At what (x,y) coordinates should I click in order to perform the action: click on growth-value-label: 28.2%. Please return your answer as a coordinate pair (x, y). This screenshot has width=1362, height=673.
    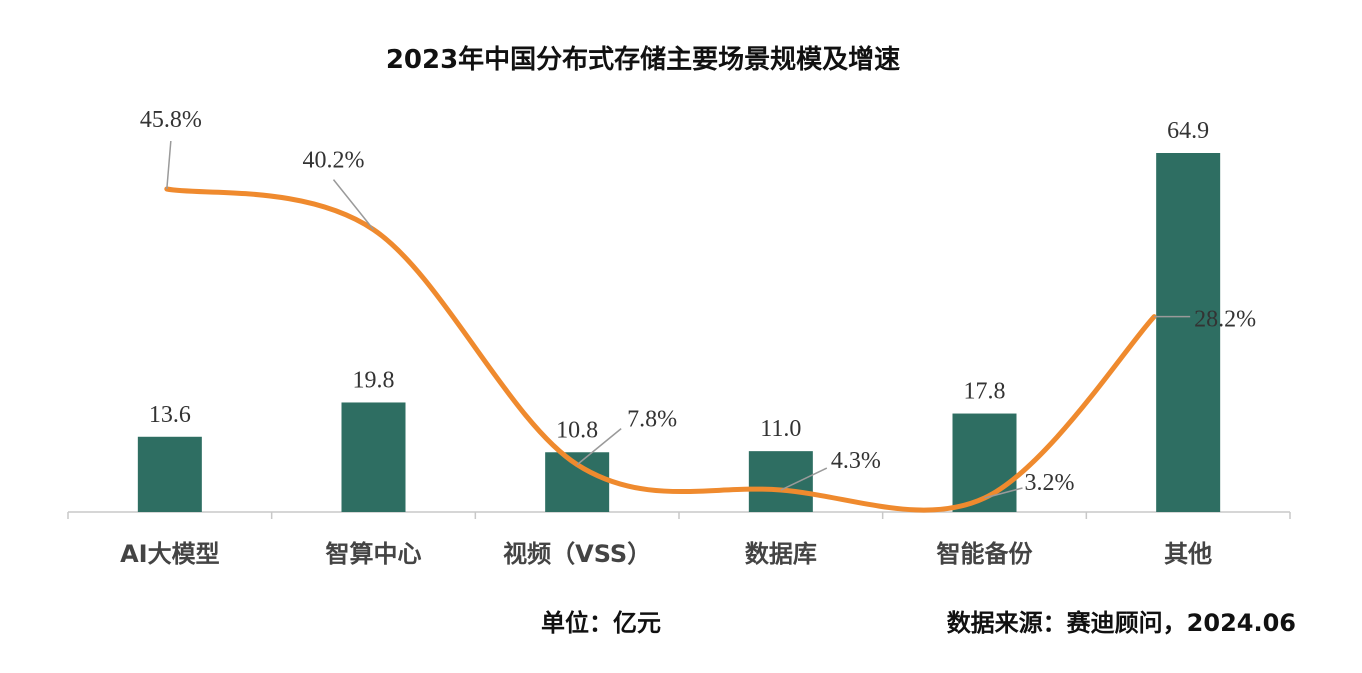
    Looking at the image, I should click on (1225, 320).